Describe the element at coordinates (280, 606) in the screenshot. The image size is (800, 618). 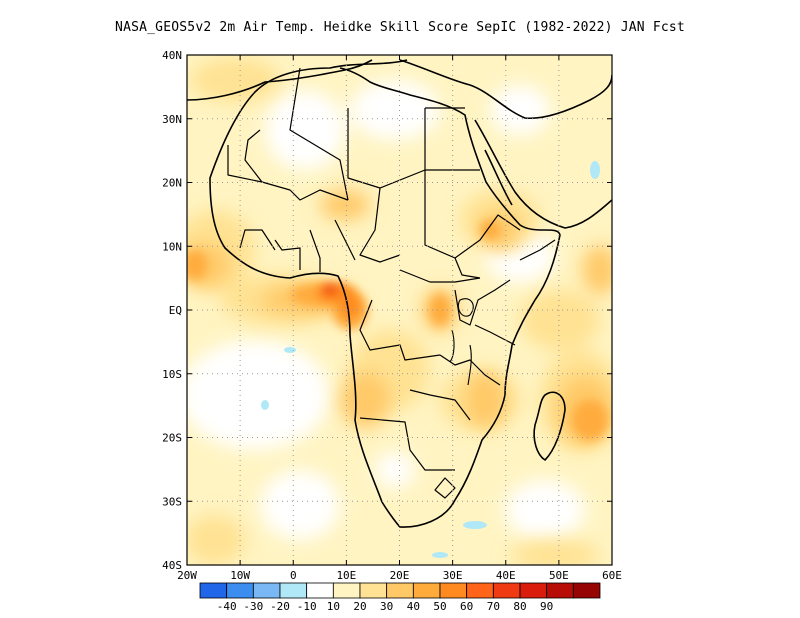
I see `colorbar-label: -20` at that location.